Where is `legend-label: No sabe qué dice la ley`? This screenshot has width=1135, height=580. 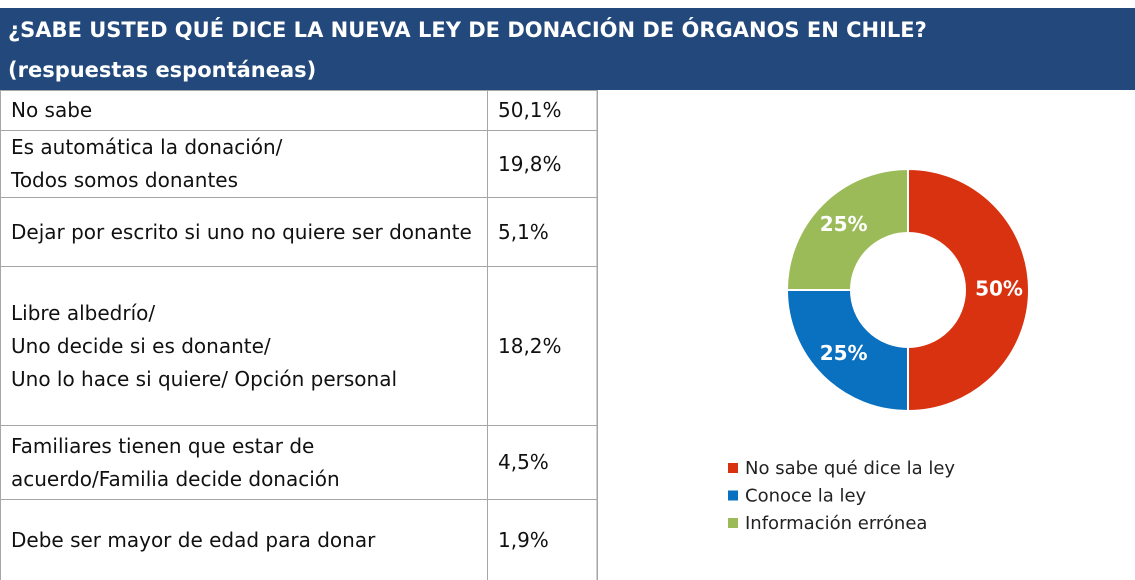 legend-label: No sabe qué dice la ley is located at coordinates (850, 468).